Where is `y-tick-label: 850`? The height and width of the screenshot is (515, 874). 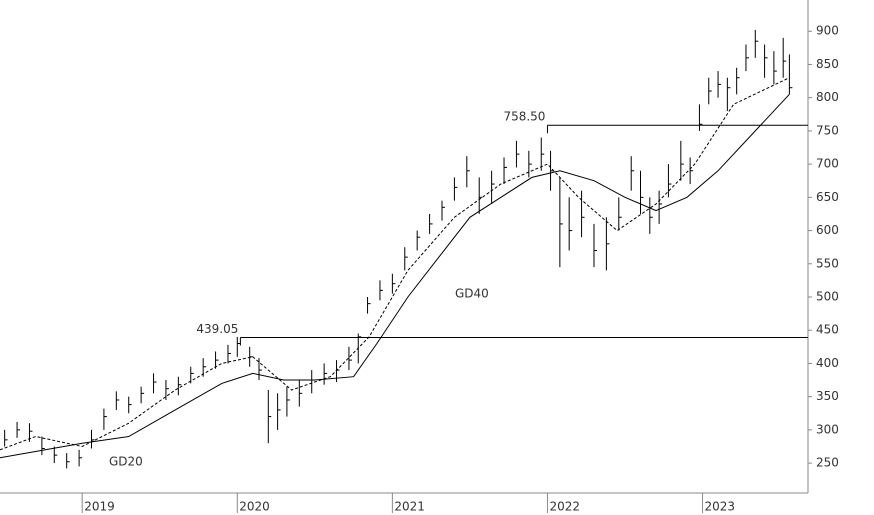
y-tick-label: 850 is located at coordinates (827, 64).